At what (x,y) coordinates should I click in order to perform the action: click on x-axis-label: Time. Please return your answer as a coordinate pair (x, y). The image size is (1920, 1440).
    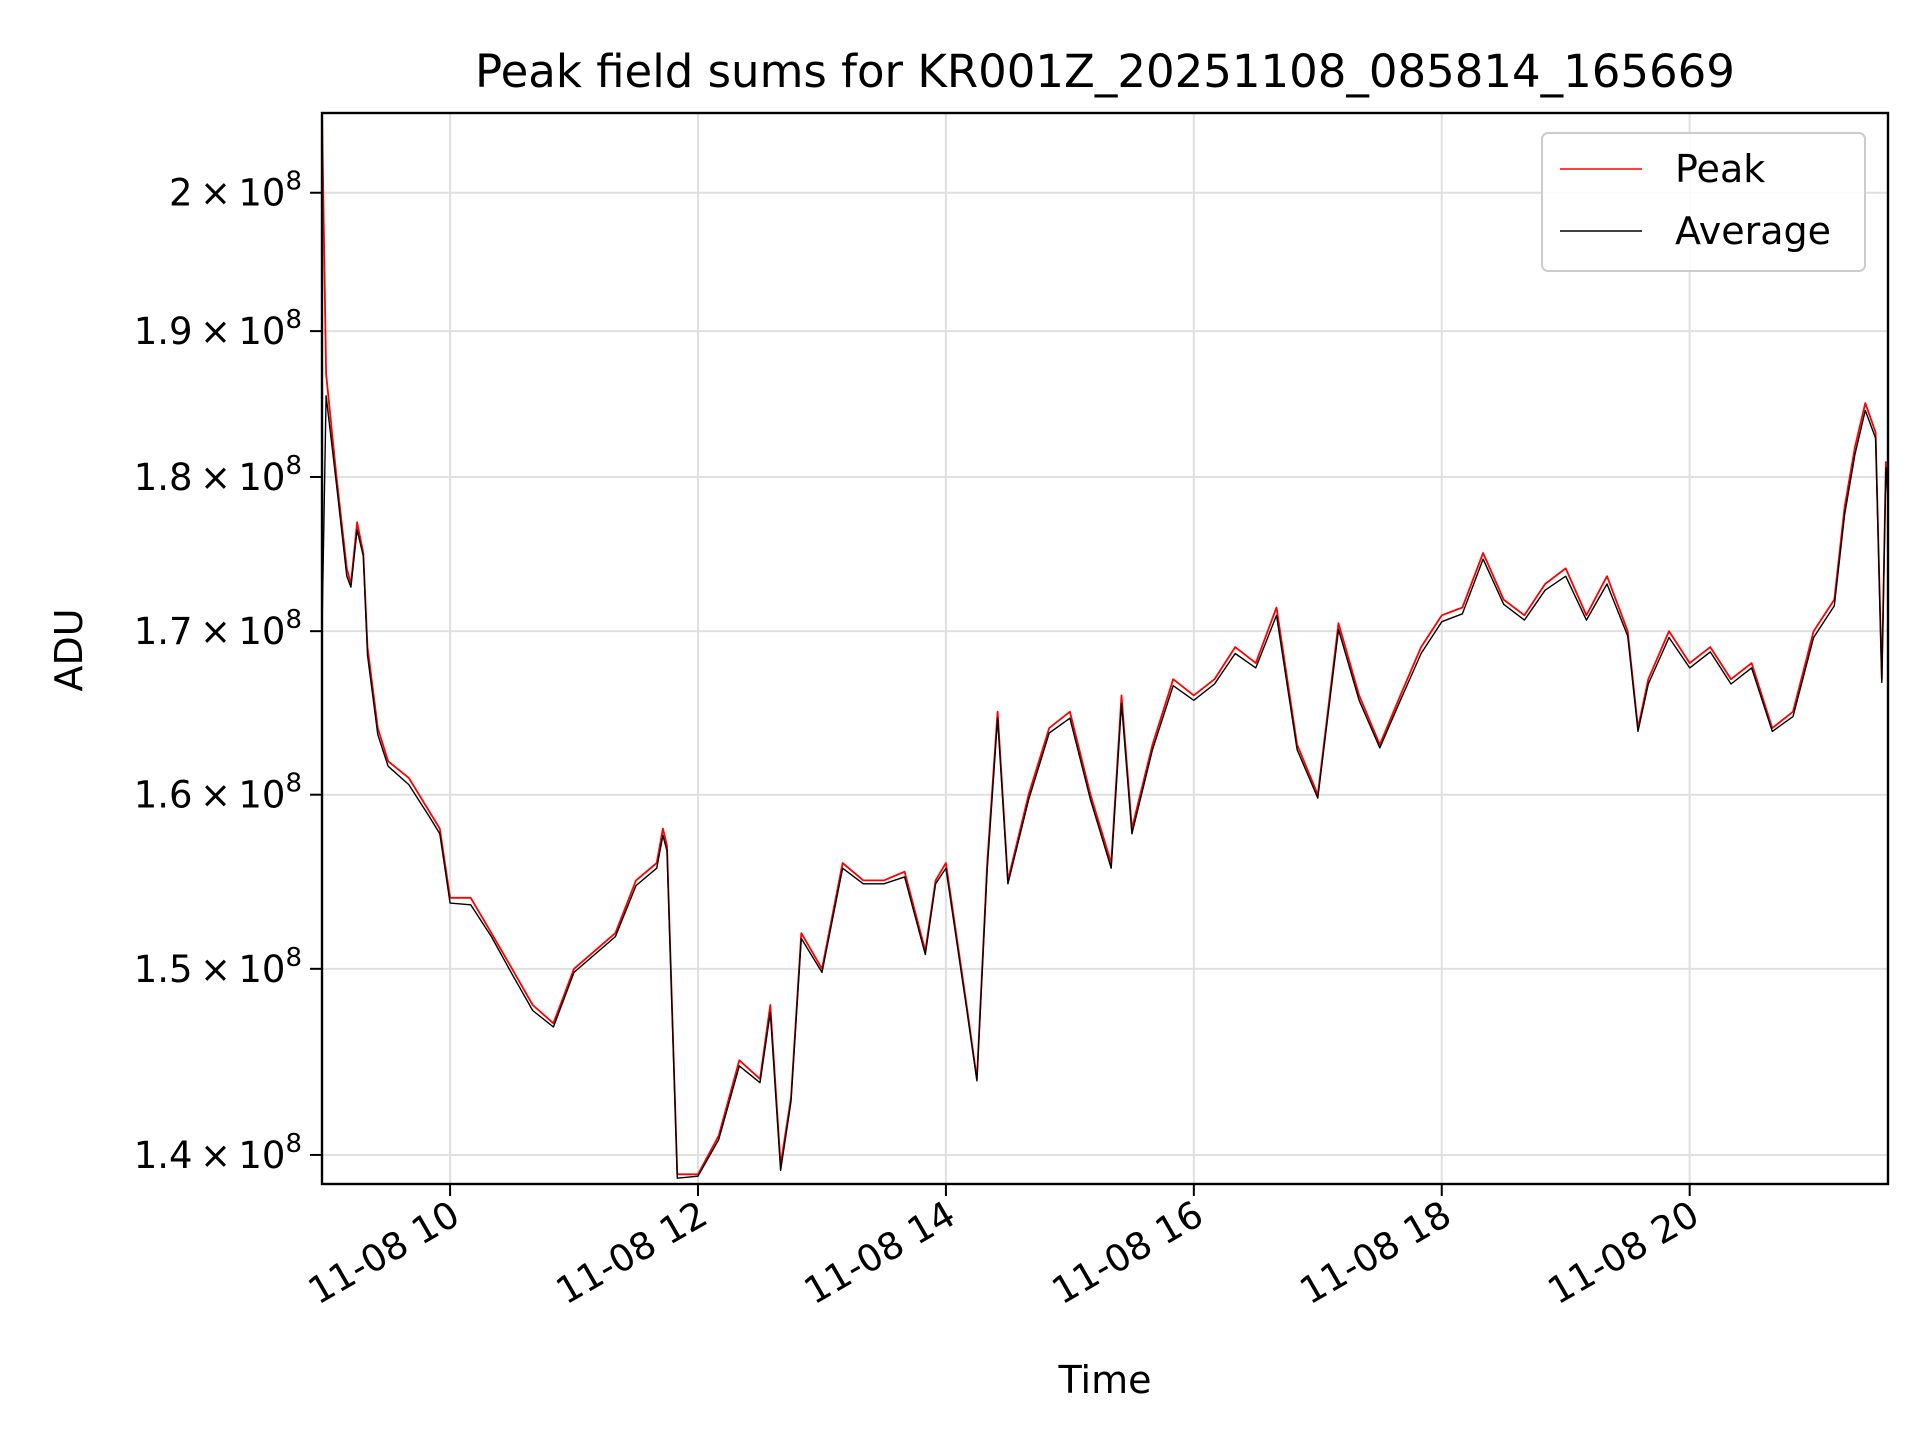
    Looking at the image, I should click on (1105, 1380).